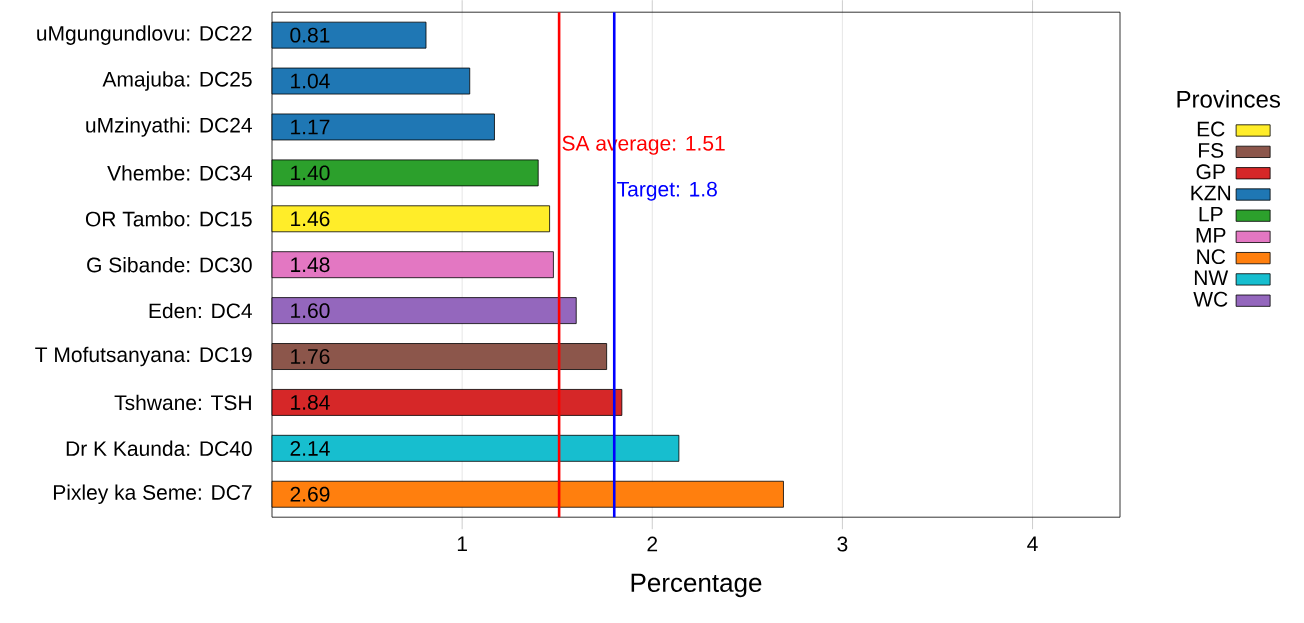  Describe the element at coordinates (667, 191) in the screenshot. I see `ref-line-label: Target: 1.8` at that location.